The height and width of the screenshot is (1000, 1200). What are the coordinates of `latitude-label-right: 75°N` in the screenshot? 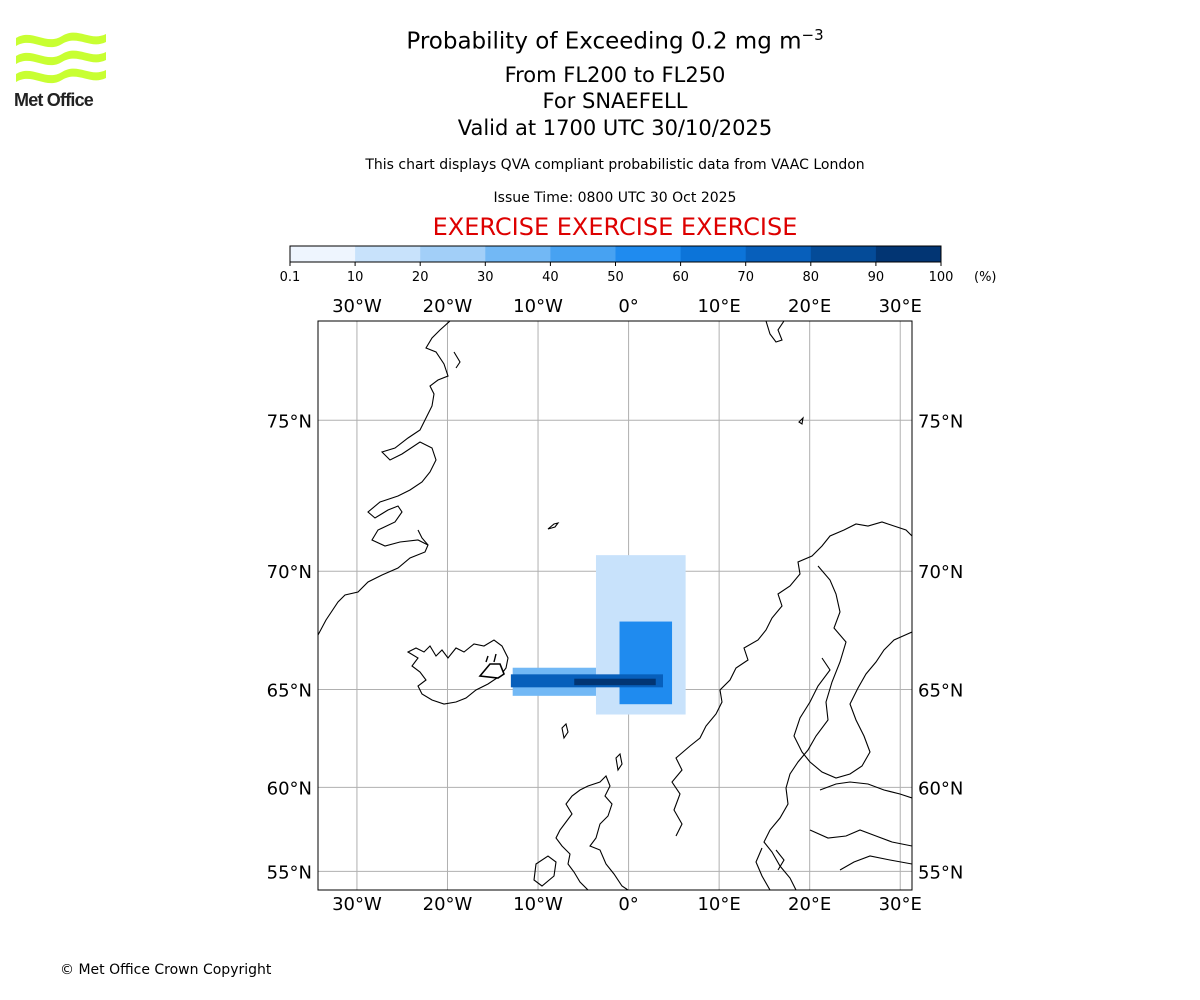 It's located at (940, 421).